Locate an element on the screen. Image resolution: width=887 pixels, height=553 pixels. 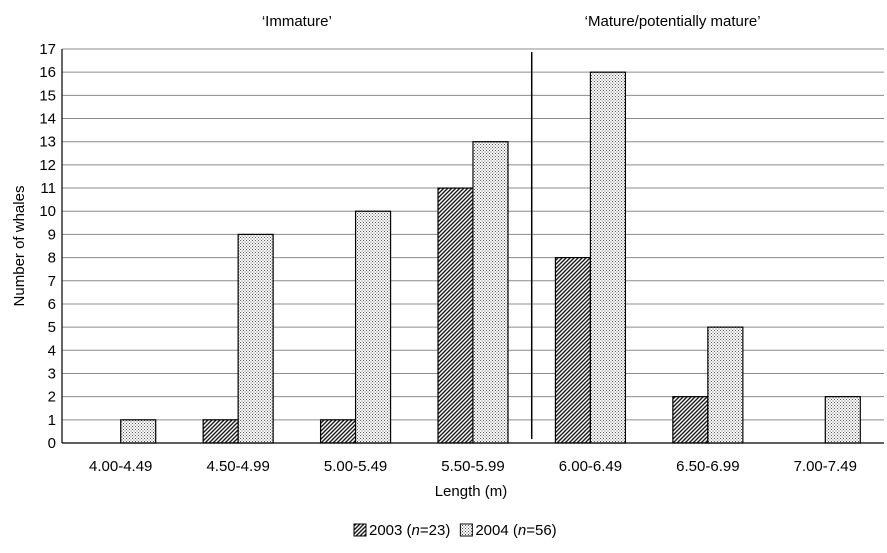
y-tick-0: 0 is located at coordinates (52, 443).